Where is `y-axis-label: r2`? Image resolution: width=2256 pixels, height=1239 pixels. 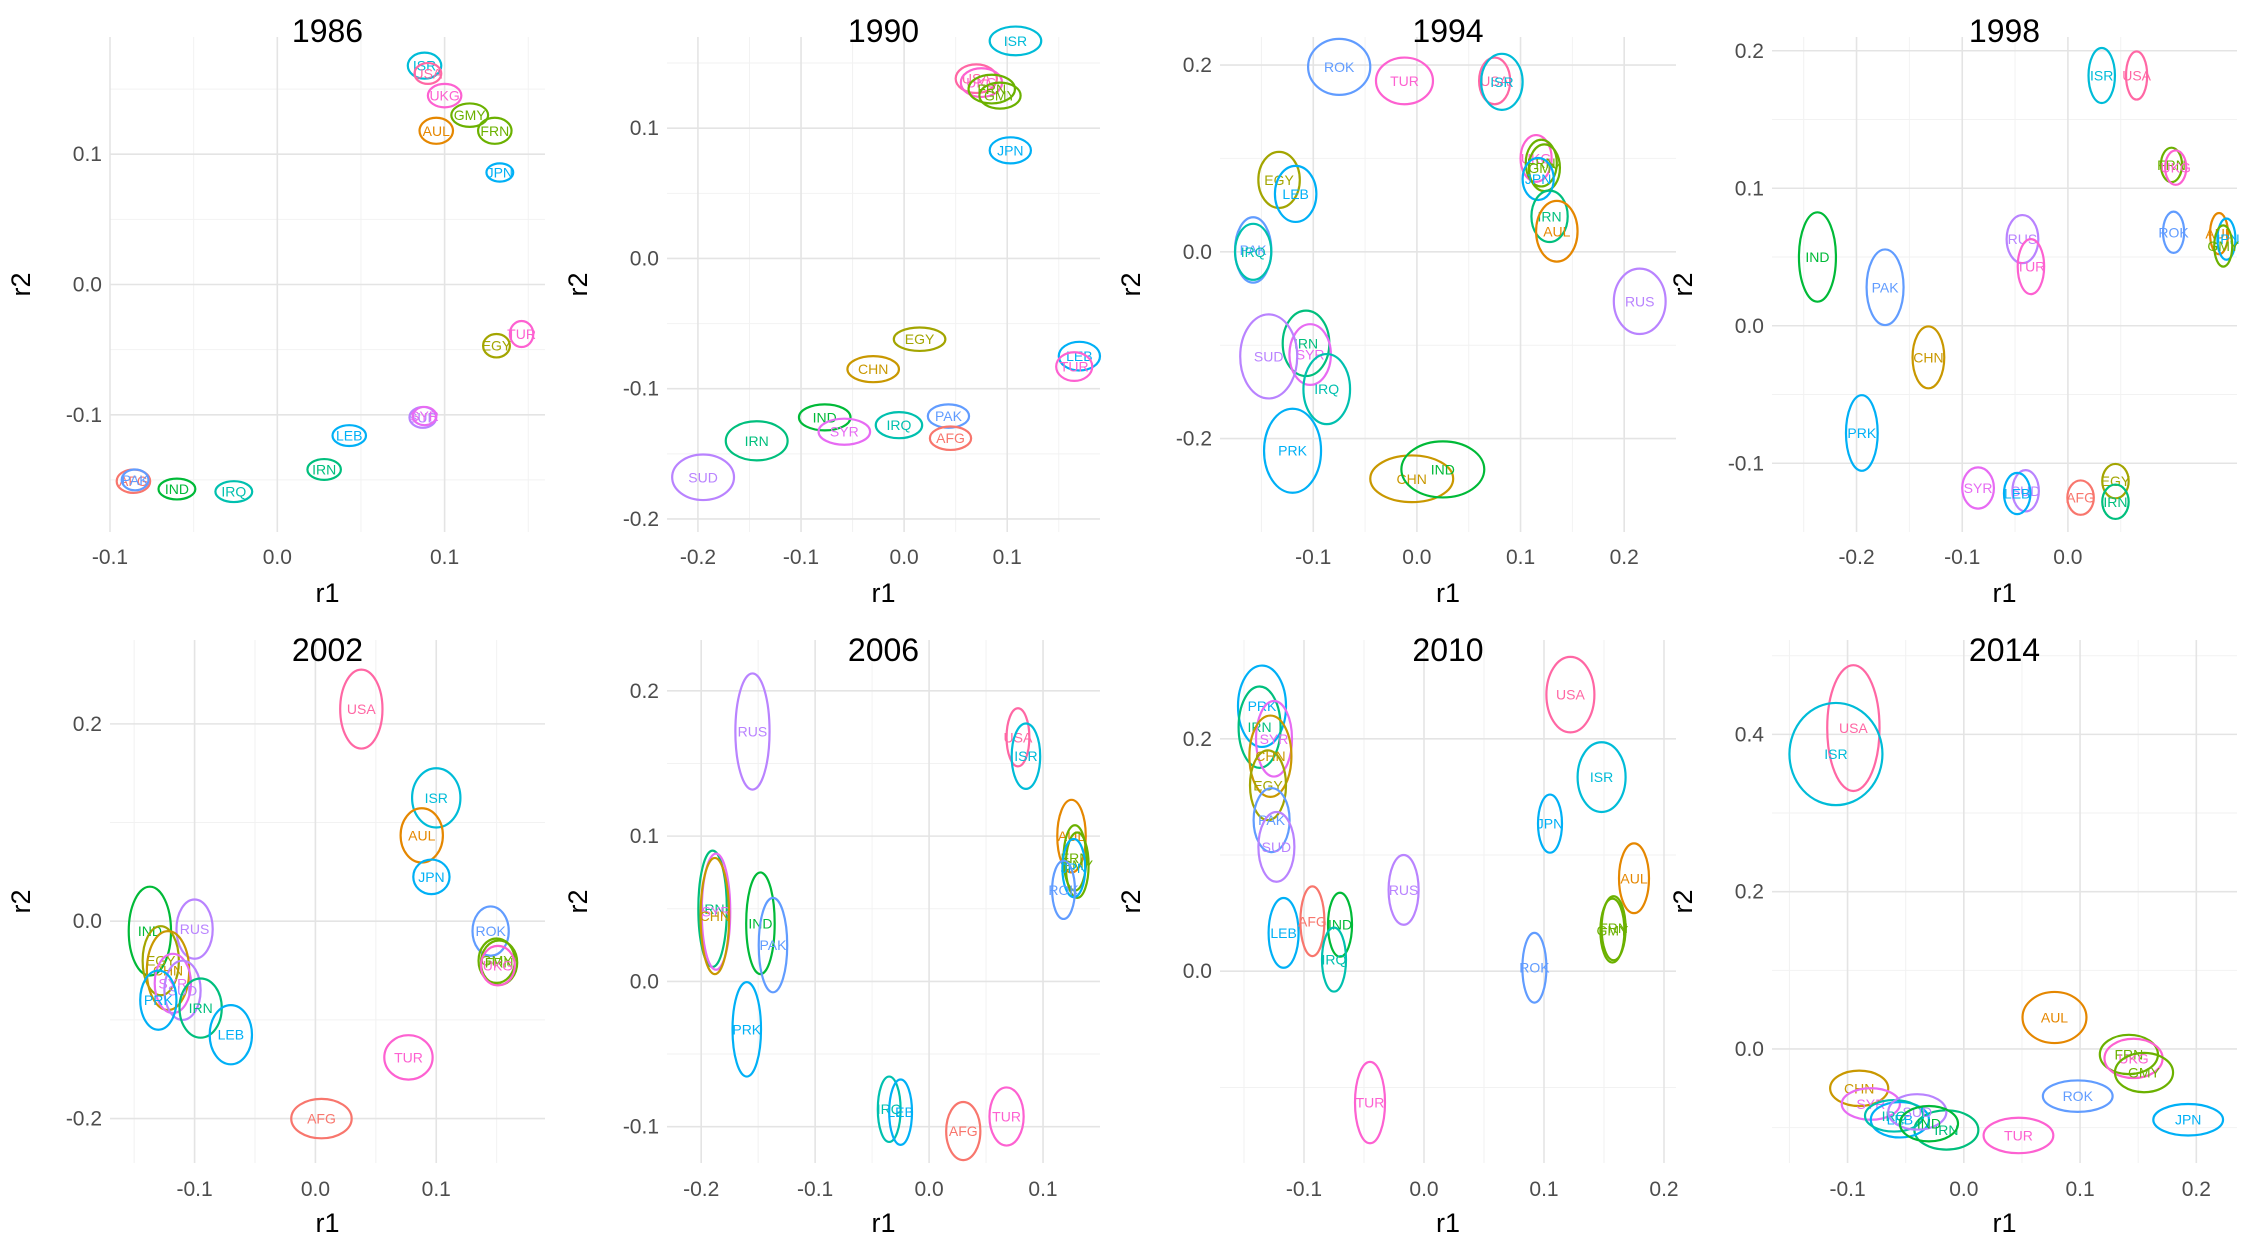 y-axis-label: r2 is located at coordinates (578, 284).